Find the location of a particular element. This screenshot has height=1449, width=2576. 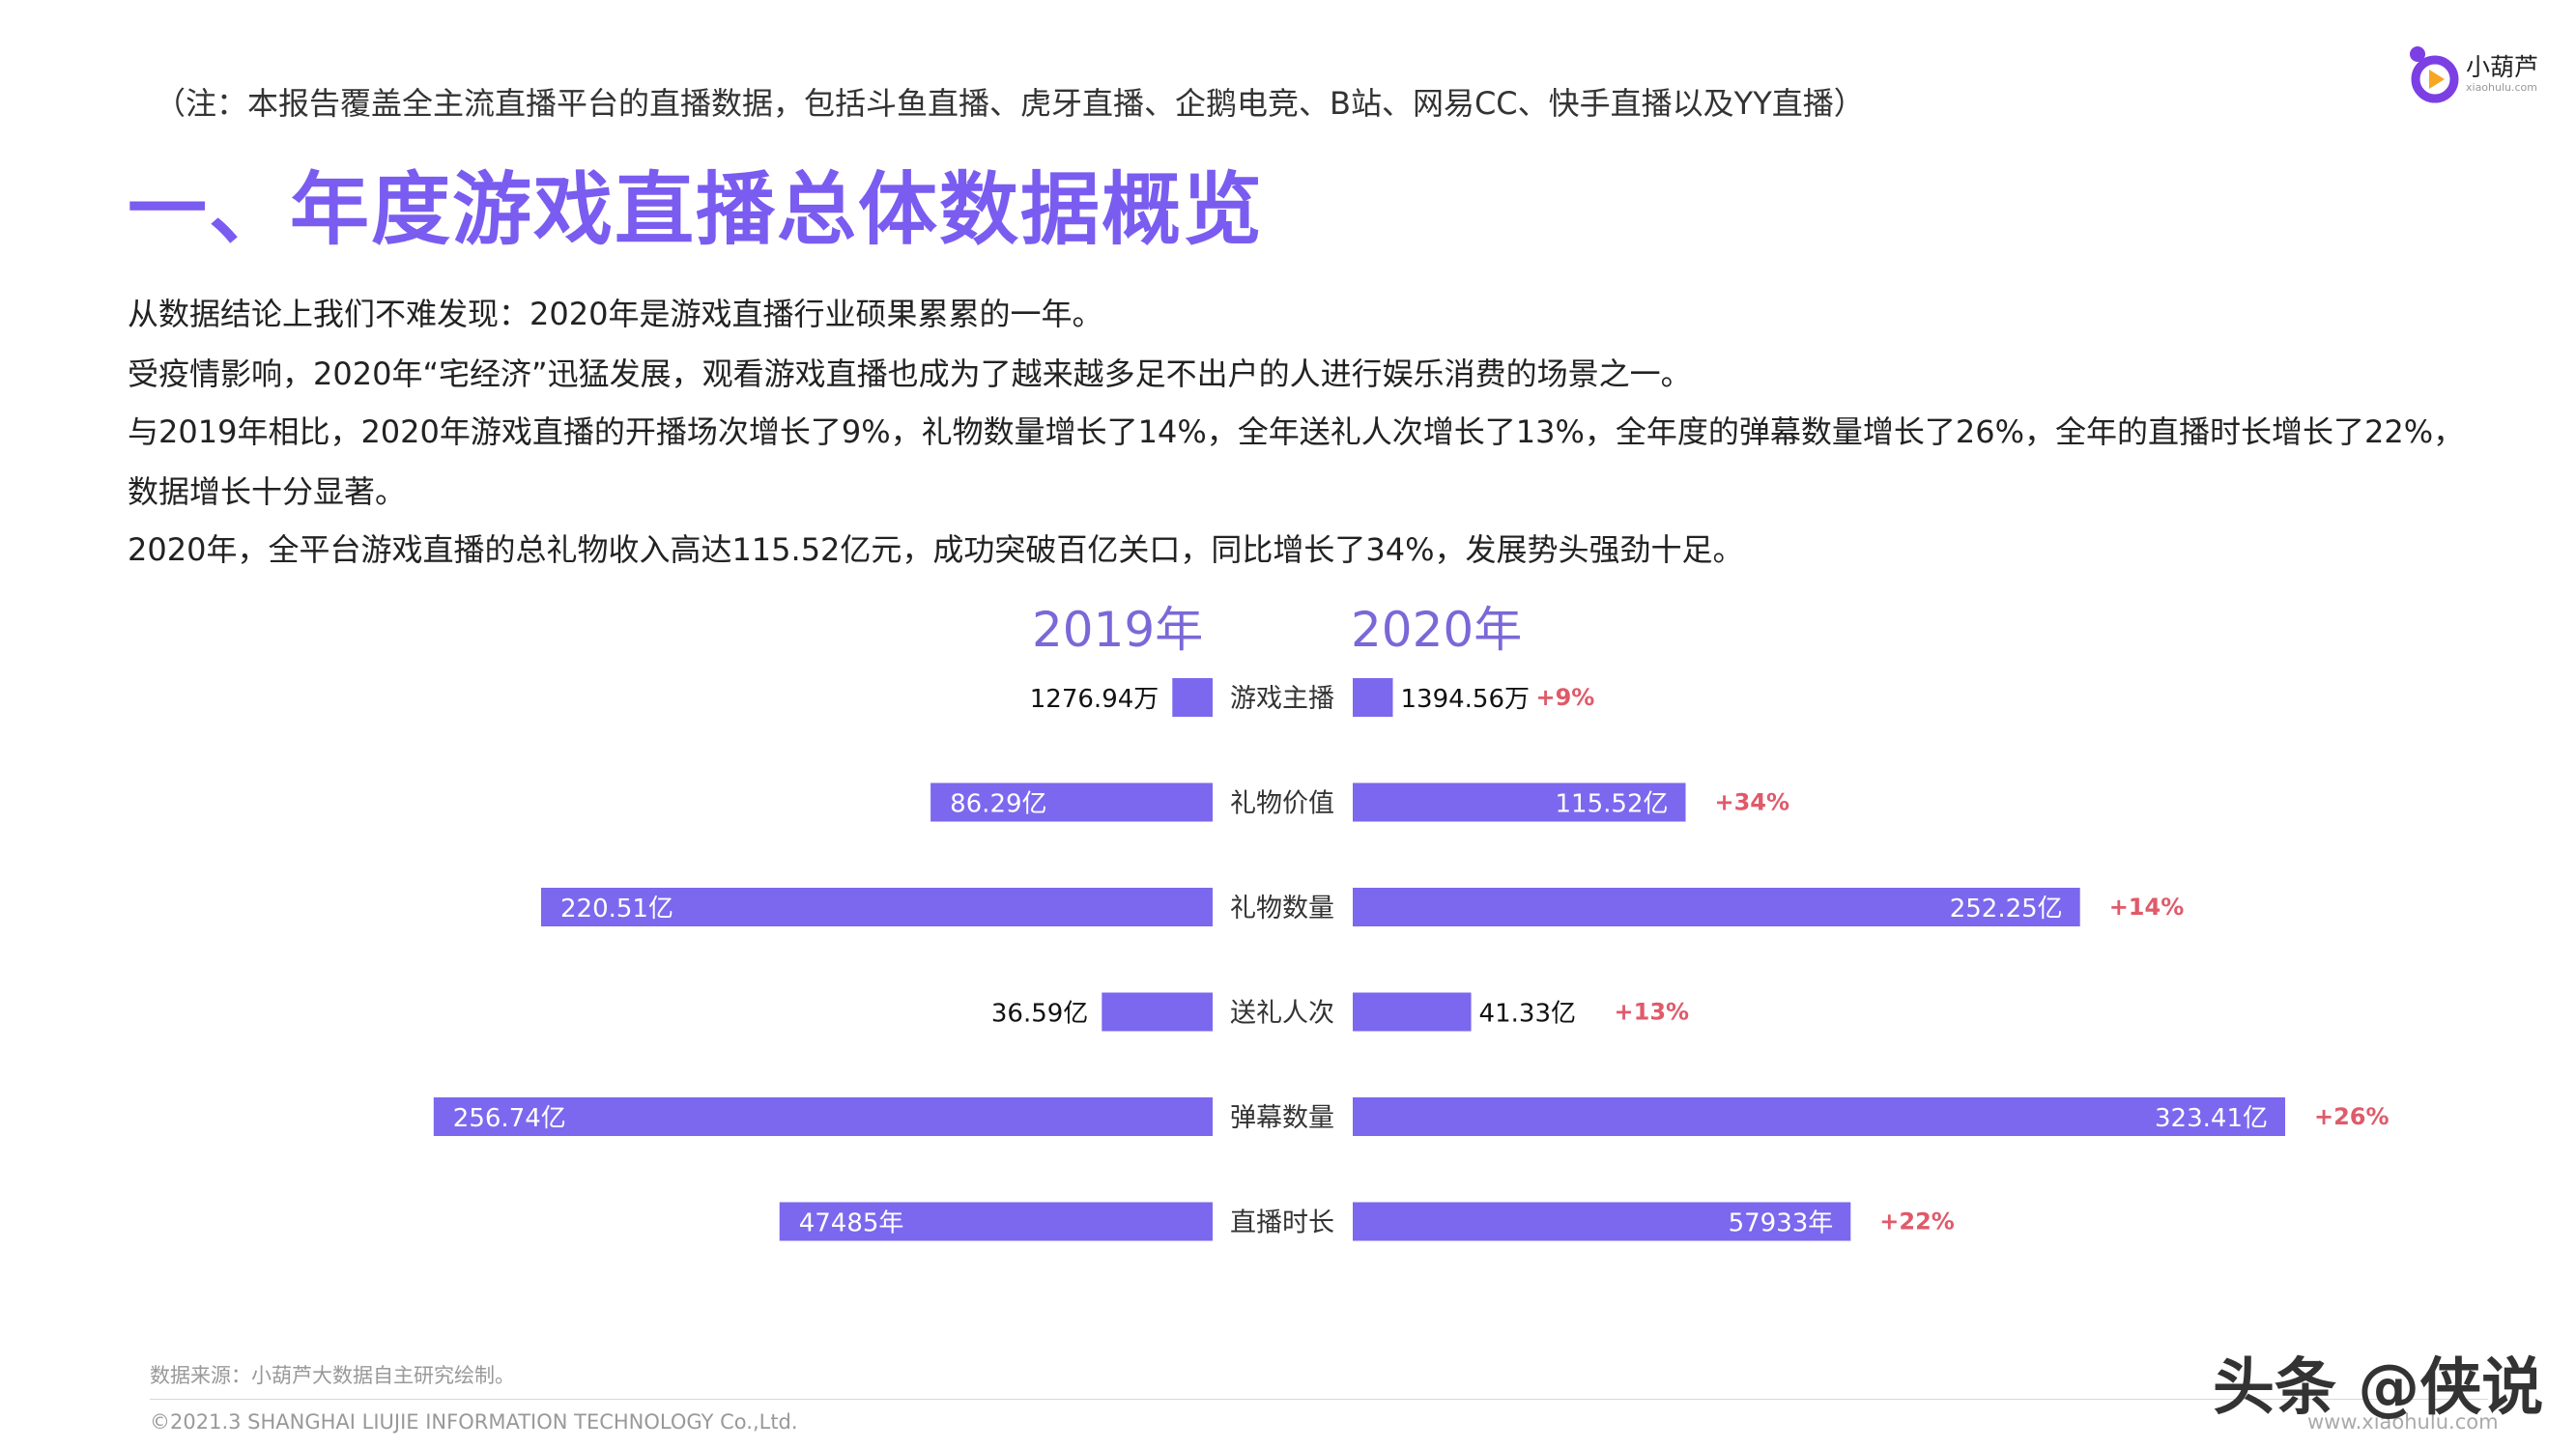

value-label-2019: 36.59亿 is located at coordinates (1039, 1014).